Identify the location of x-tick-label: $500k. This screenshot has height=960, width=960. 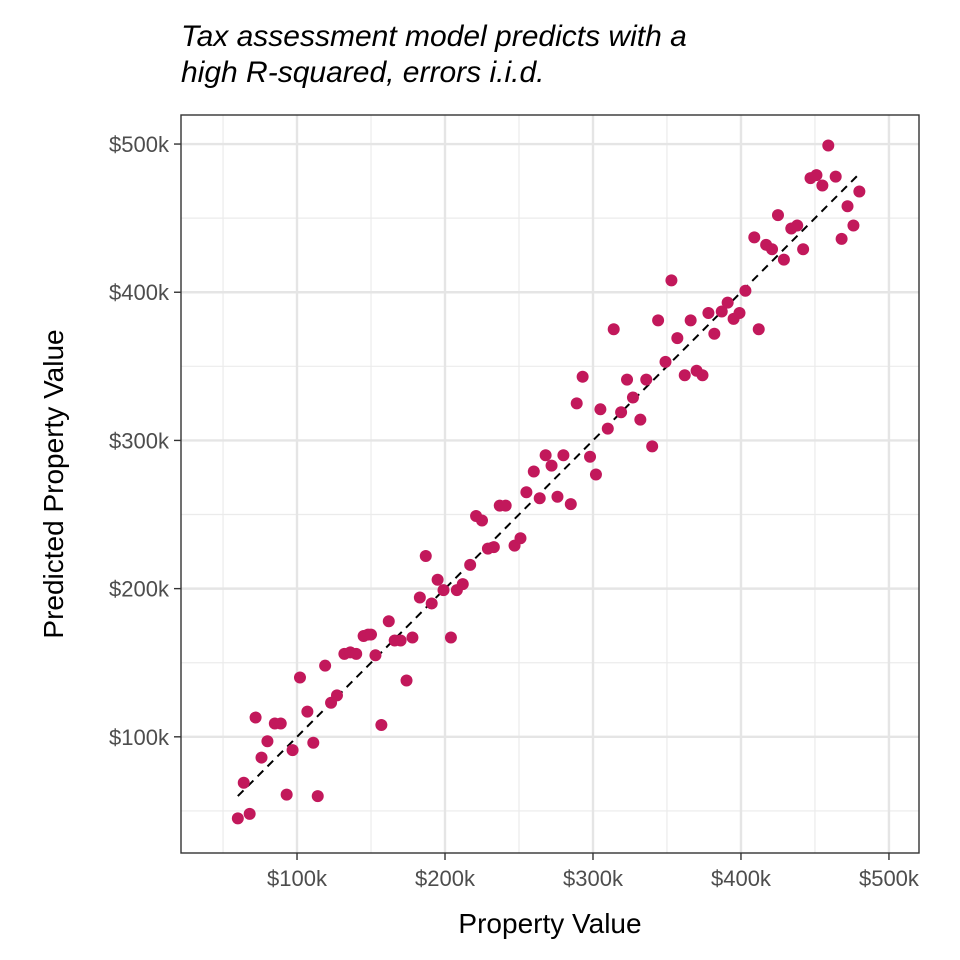
(889, 878).